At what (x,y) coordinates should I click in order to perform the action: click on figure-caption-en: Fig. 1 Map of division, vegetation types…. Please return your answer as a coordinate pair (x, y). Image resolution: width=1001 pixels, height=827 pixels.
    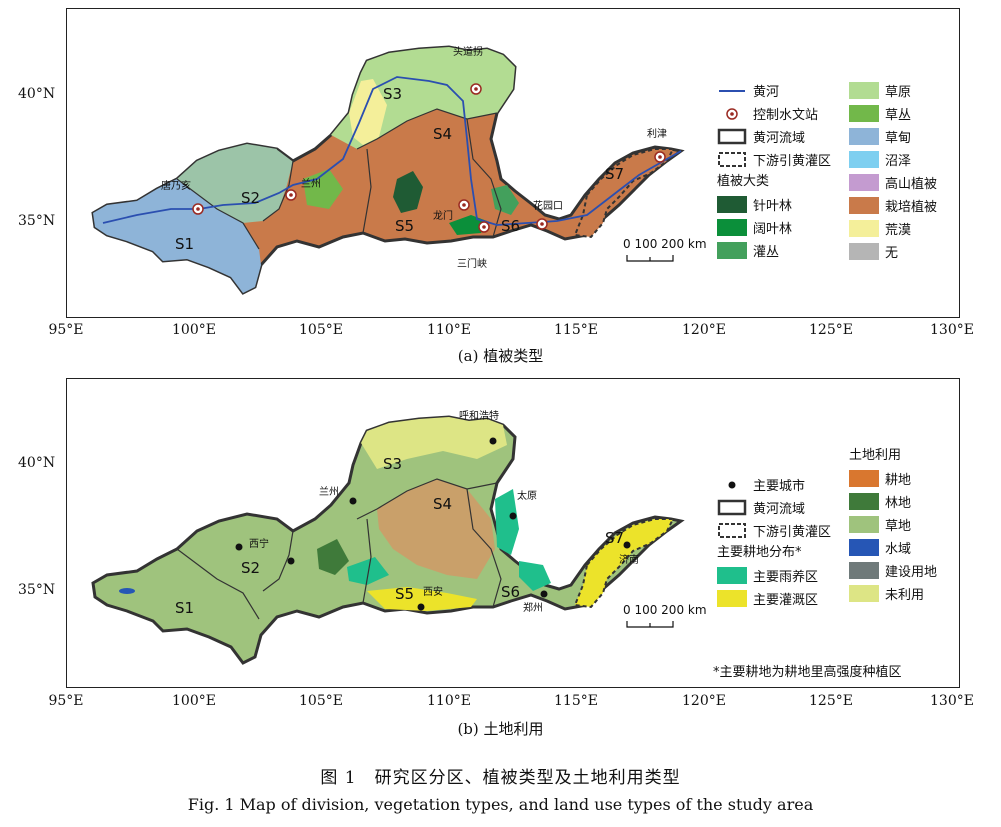
    Looking at the image, I should click on (500, 804).